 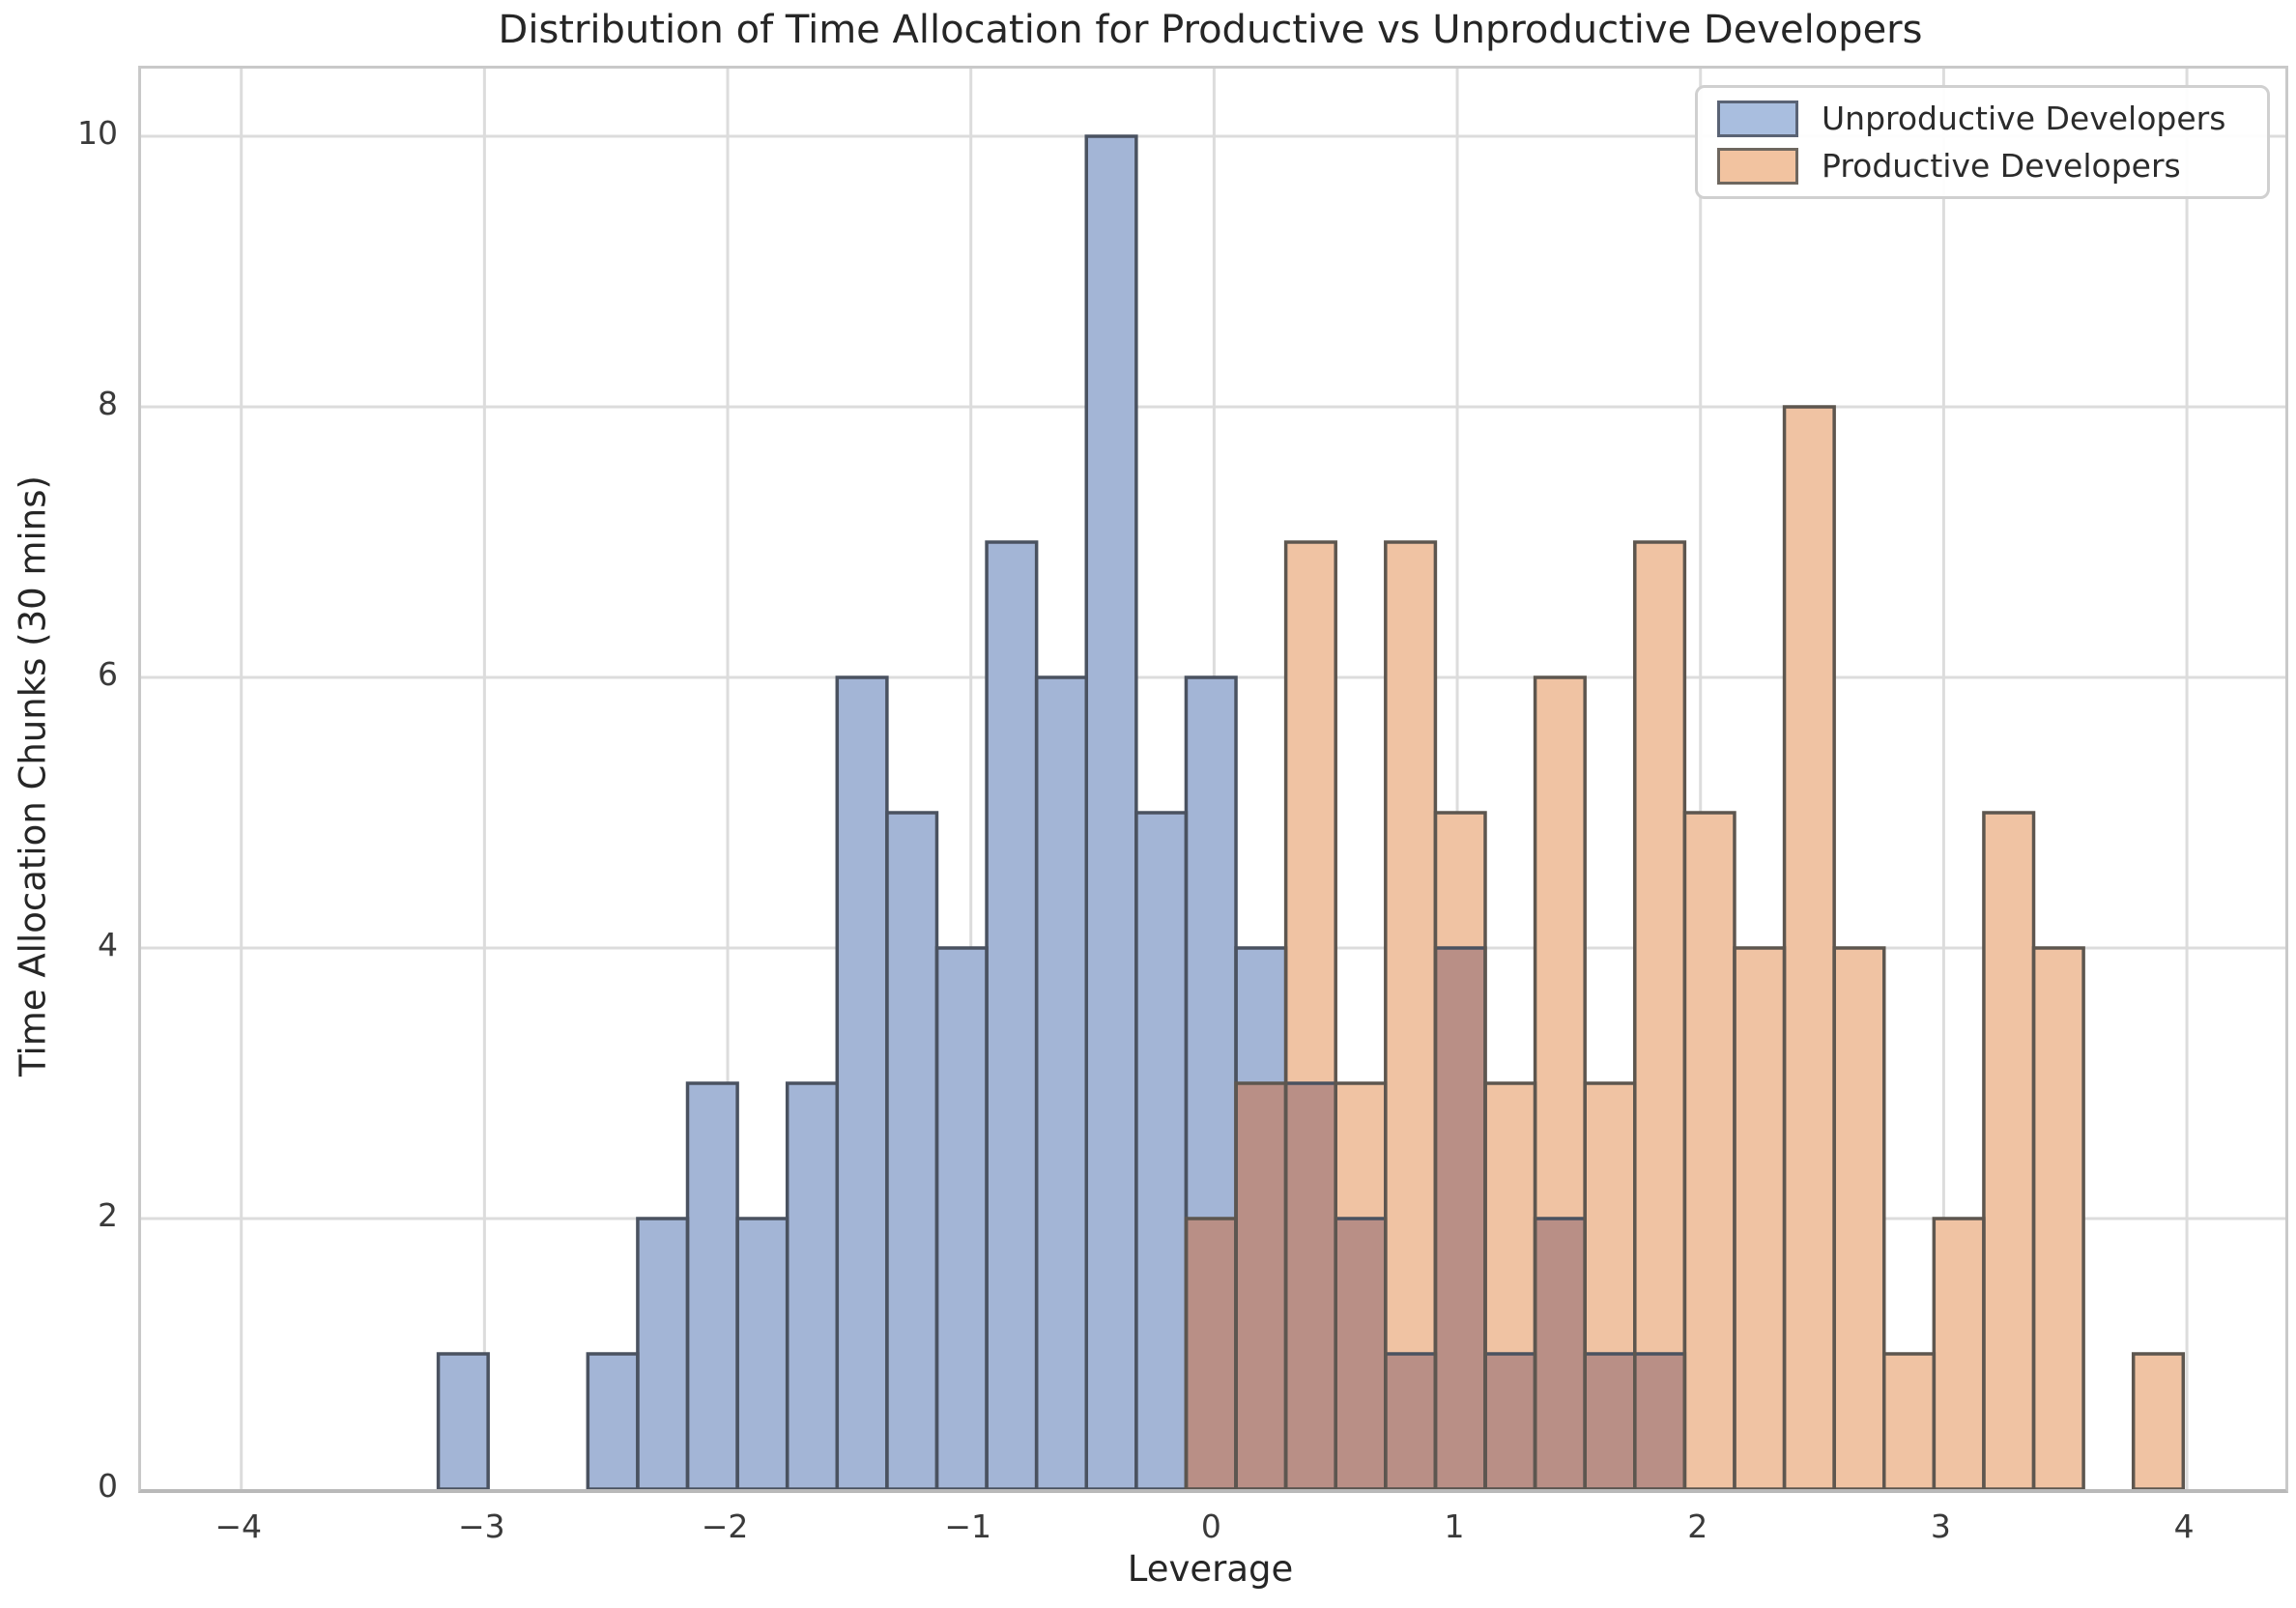 What do you see at coordinates (1697, 1526) in the screenshot?
I see `x-tick-label: 2` at bounding box center [1697, 1526].